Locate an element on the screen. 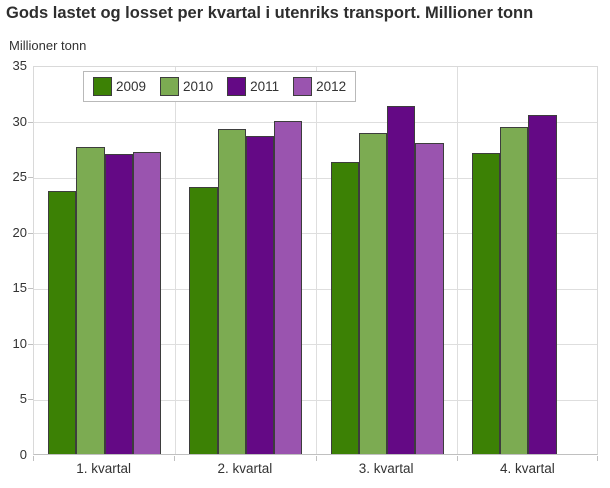 The height and width of the screenshot is (488, 610). x-label-2-kvartal: 2. kvartal is located at coordinates (245, 468).